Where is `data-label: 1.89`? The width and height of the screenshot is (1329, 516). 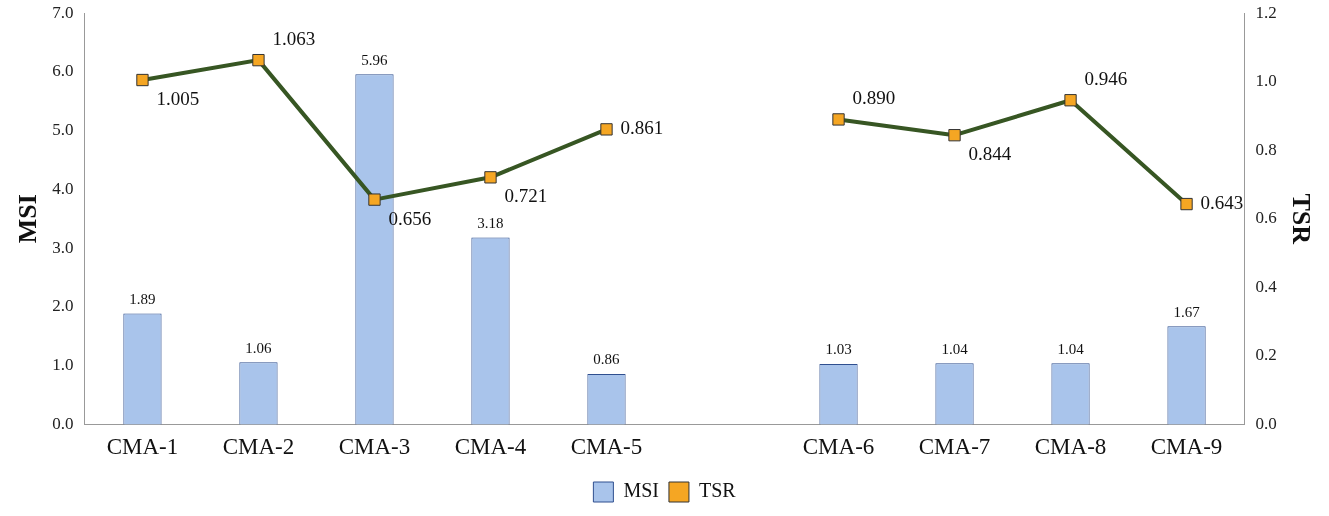
data-label: 1.89 is located at coordinates (142, 298).